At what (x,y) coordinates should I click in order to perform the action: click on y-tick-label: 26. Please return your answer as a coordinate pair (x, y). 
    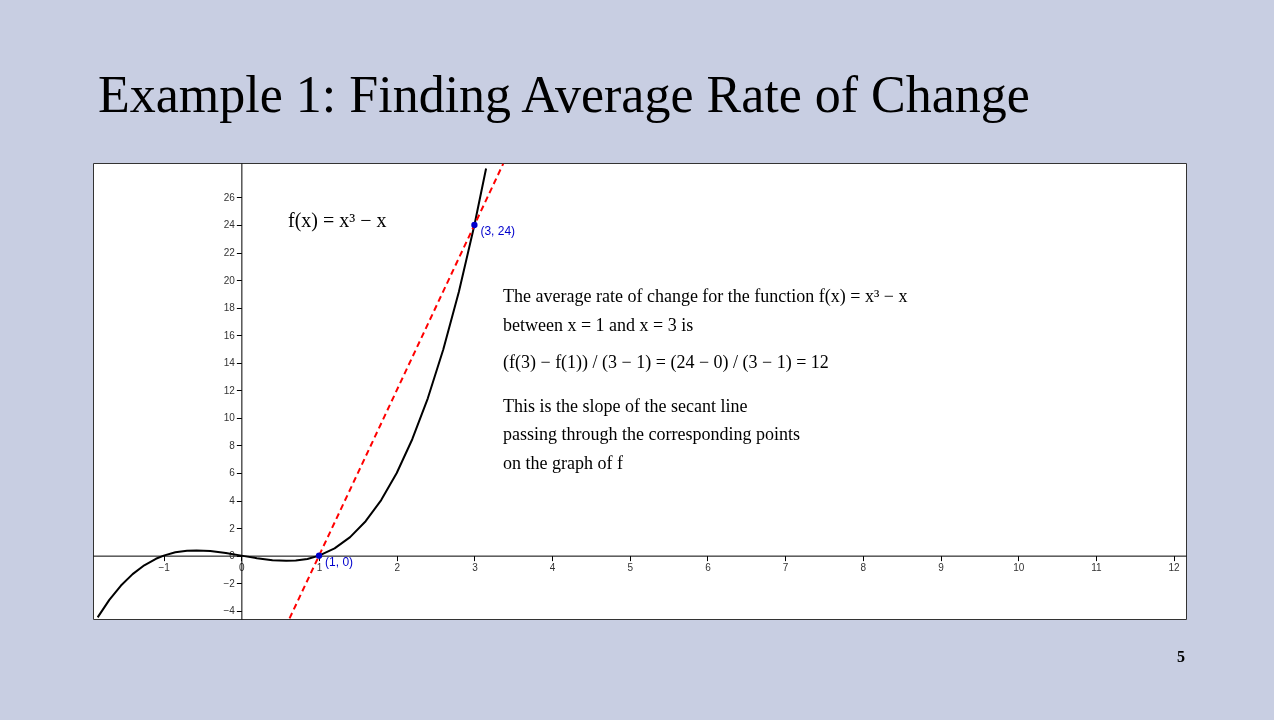
    Looking at the image, I should click on (229, 197).